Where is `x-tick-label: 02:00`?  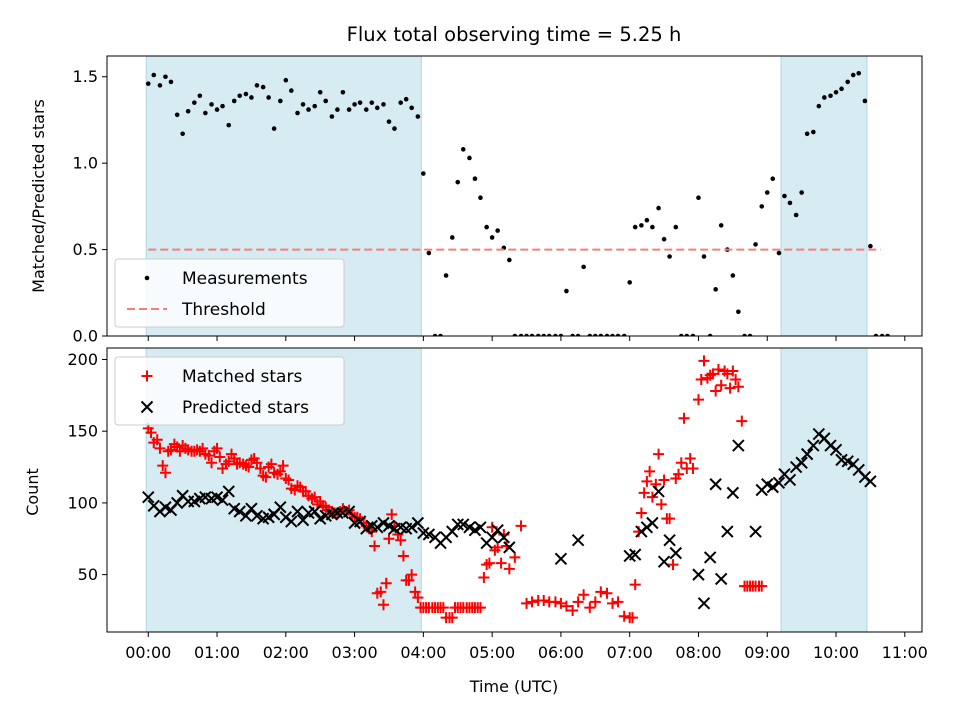 x-tick-label: 02:00 is located at coordinates (286, 652).